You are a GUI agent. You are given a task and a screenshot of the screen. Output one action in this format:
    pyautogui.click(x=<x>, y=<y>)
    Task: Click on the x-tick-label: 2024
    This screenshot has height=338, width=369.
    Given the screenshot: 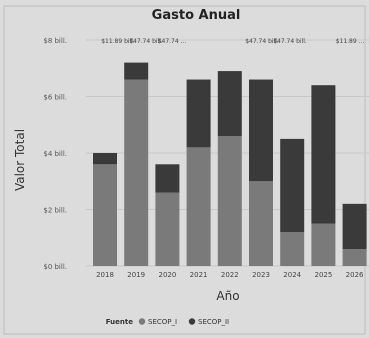 What is the action you would take?
    pyautogui.click(x=292, y=275)
    